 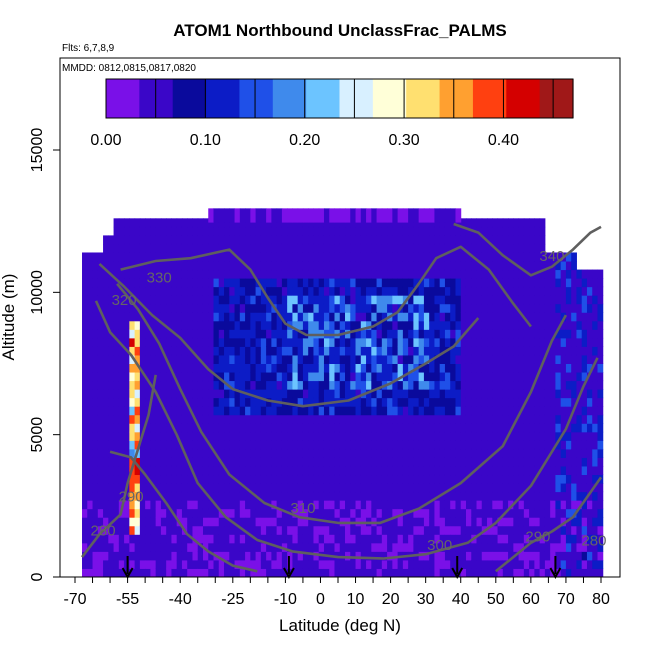 What do you see at coordinates (289, 98) in the screenshot?
I see `colorbar-swatch` at bounding box center [289, 98].